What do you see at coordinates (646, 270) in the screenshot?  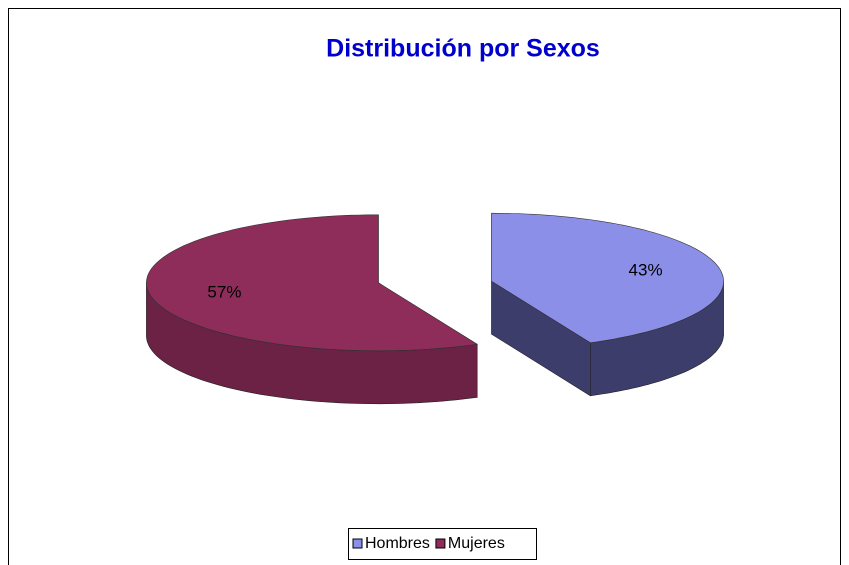 I see `data-label: 43%` at bounding box center [646, 270].